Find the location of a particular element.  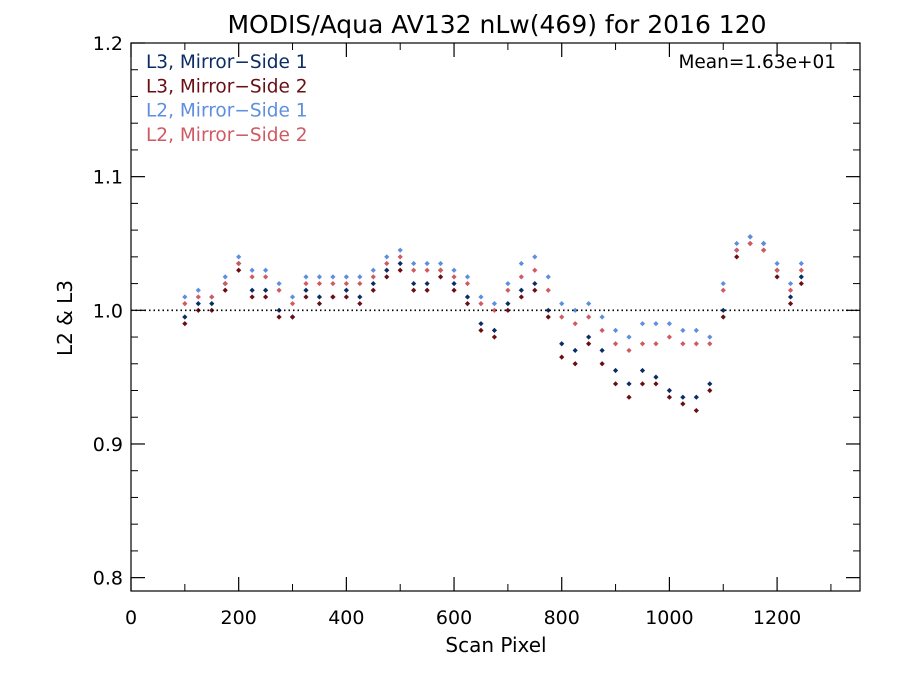

x-tick-label: 200 is located at coordinates (239, 618).